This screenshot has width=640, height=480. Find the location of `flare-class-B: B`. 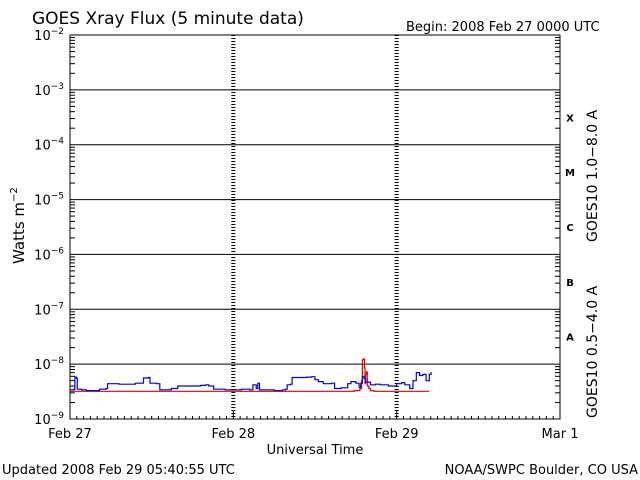

flare-class-B: B is located at coordinates (570, 283).